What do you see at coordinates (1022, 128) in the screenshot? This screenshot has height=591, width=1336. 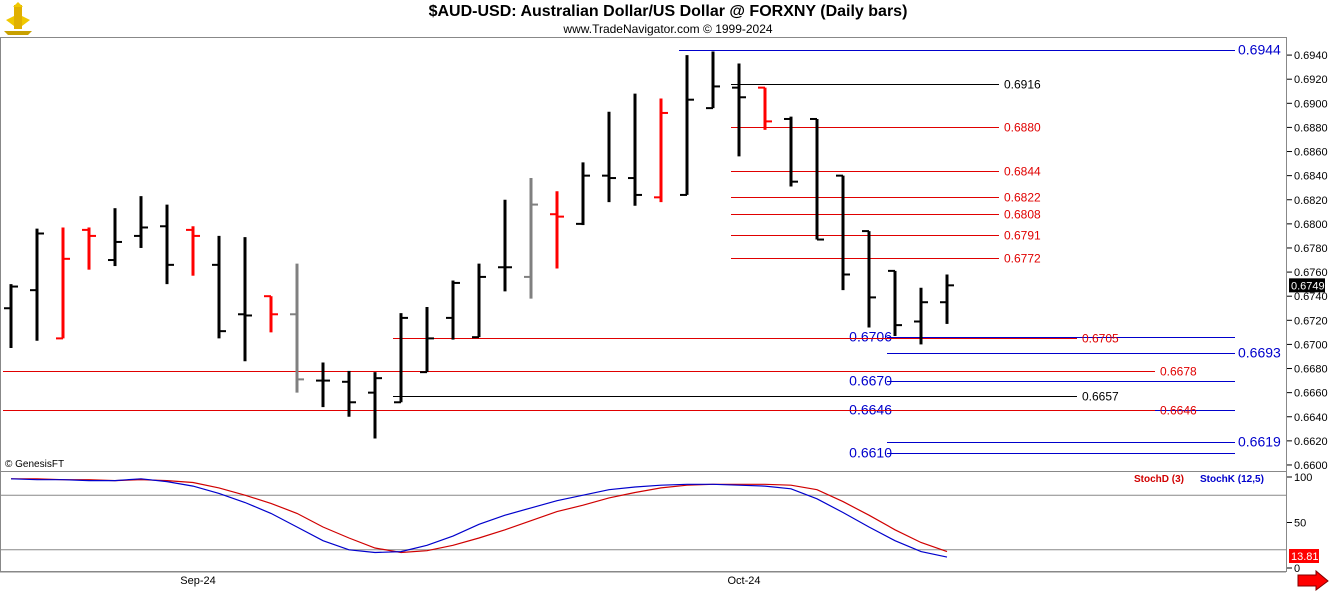 I see `level-label: 0.6880` at bounding box center [1022, 128].